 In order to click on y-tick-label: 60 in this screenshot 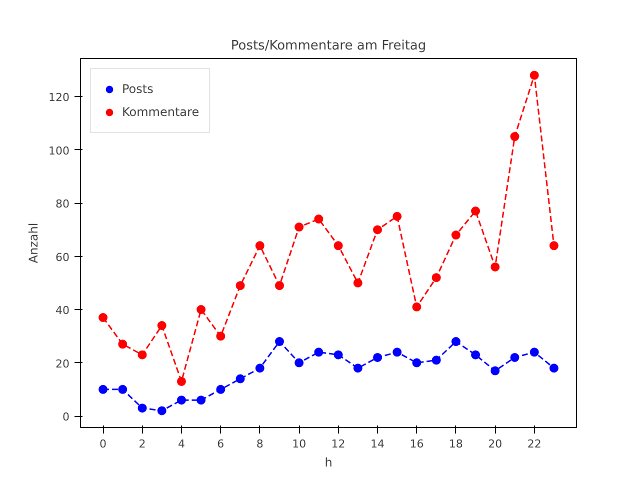, I will do `click(63, 257)`.